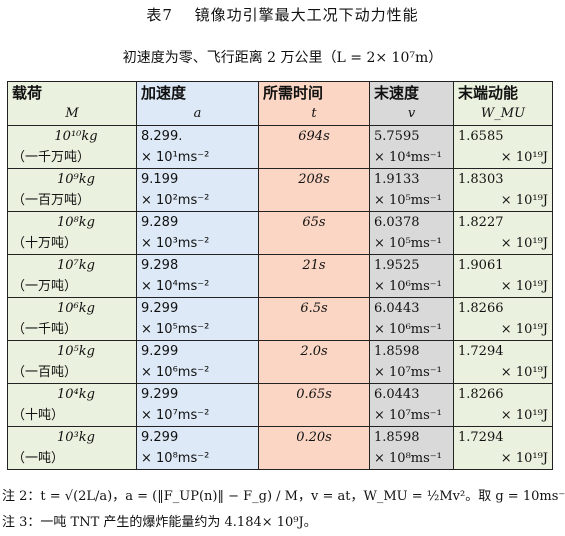 Image resolution: width=565 pixels, height=536 pixels. What do you see at coordinates (45, 286) in the screenshot?
I see `cell-load-mass-note: （一万吨）` at bounding box center [45, 286].